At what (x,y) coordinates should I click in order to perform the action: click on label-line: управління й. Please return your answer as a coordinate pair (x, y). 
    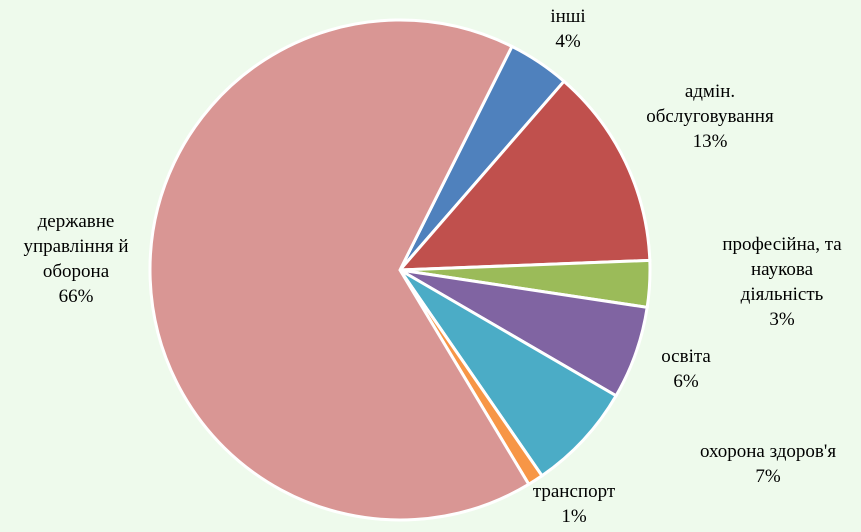
    Looking at the image, I should click on (75, 246).